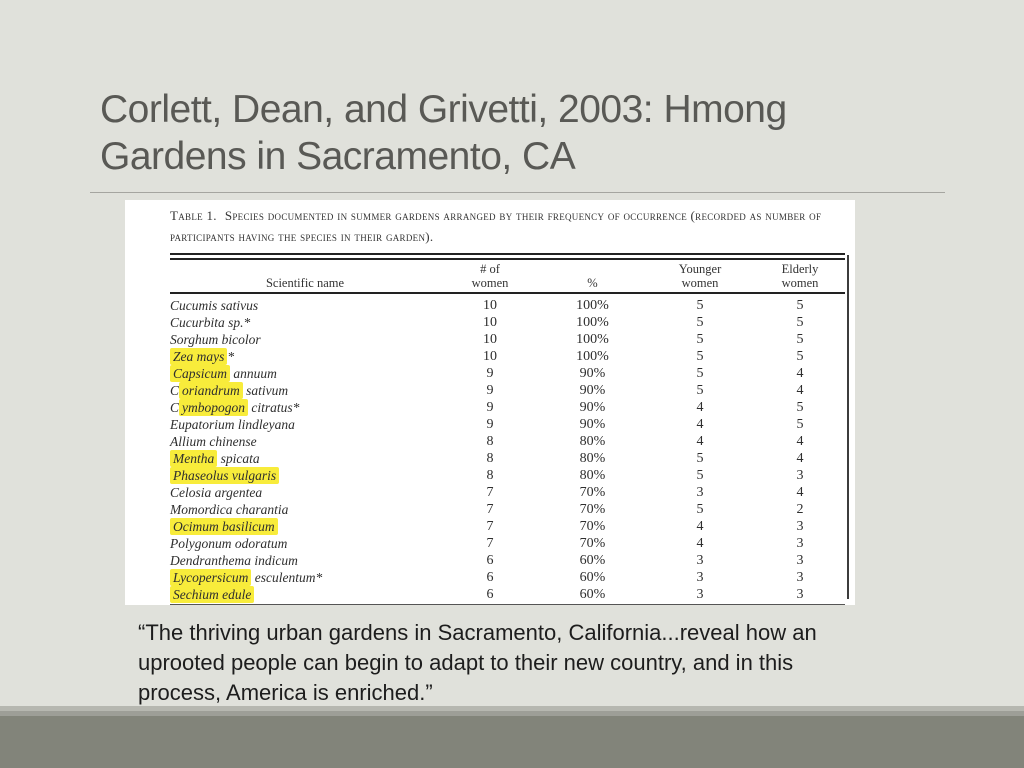  I want to click on species-name: Eupatorium lindleyana, so click(305, 425).